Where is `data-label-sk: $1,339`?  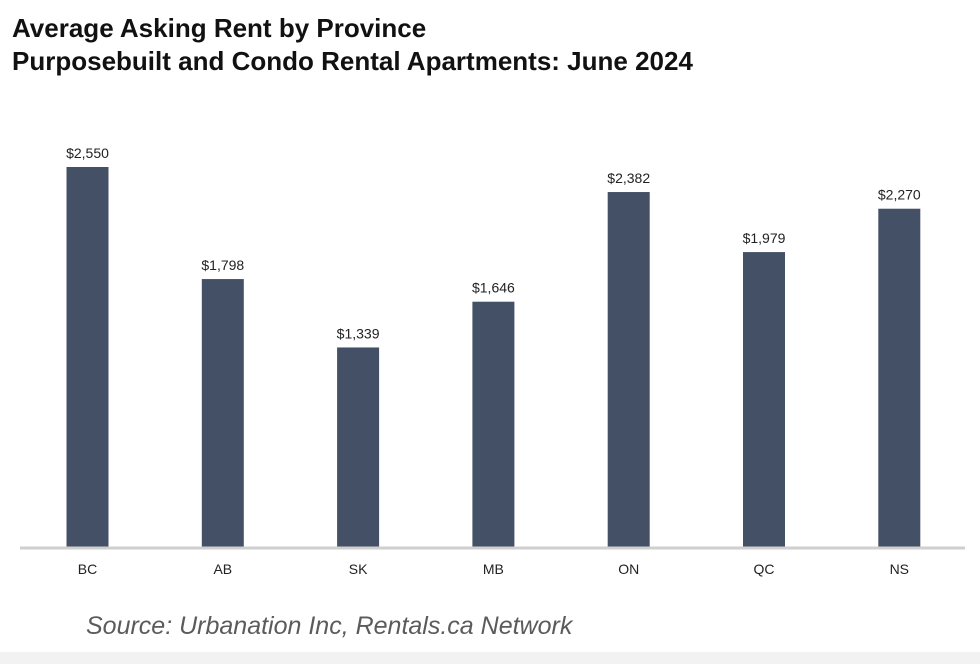
data-label-sk: $1,339 is located at coordinates (358, 333).